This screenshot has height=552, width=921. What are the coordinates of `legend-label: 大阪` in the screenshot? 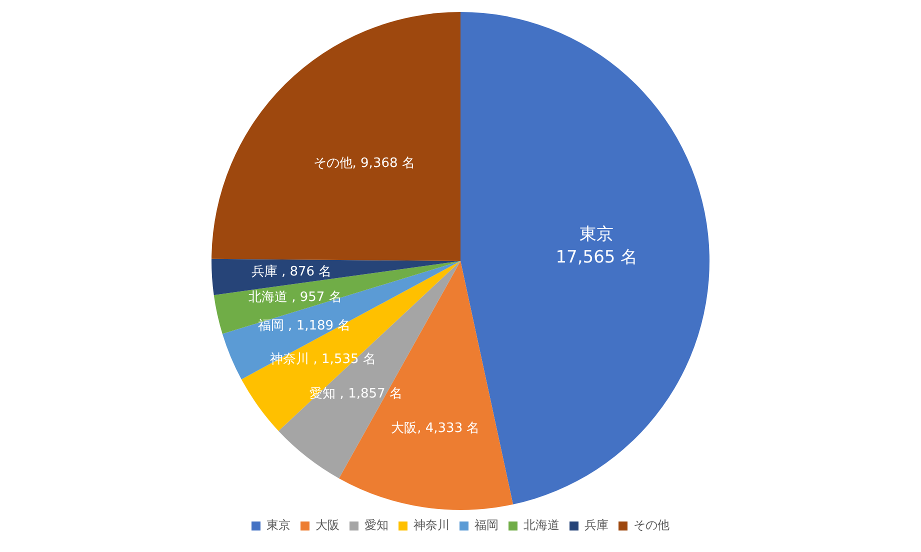 It's located at (328, 525).